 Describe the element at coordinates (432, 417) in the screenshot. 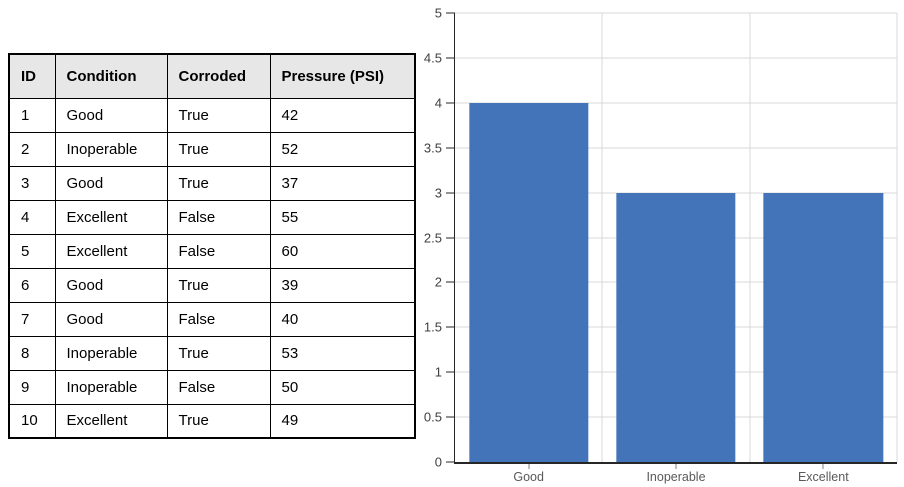

I see `y-axis-tick-label: 0.5` at that location.